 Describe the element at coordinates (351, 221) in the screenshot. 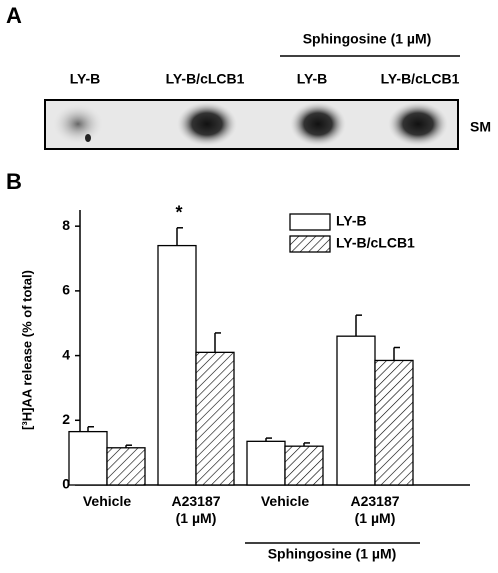

I see `legend-label: LY-B` at that location.